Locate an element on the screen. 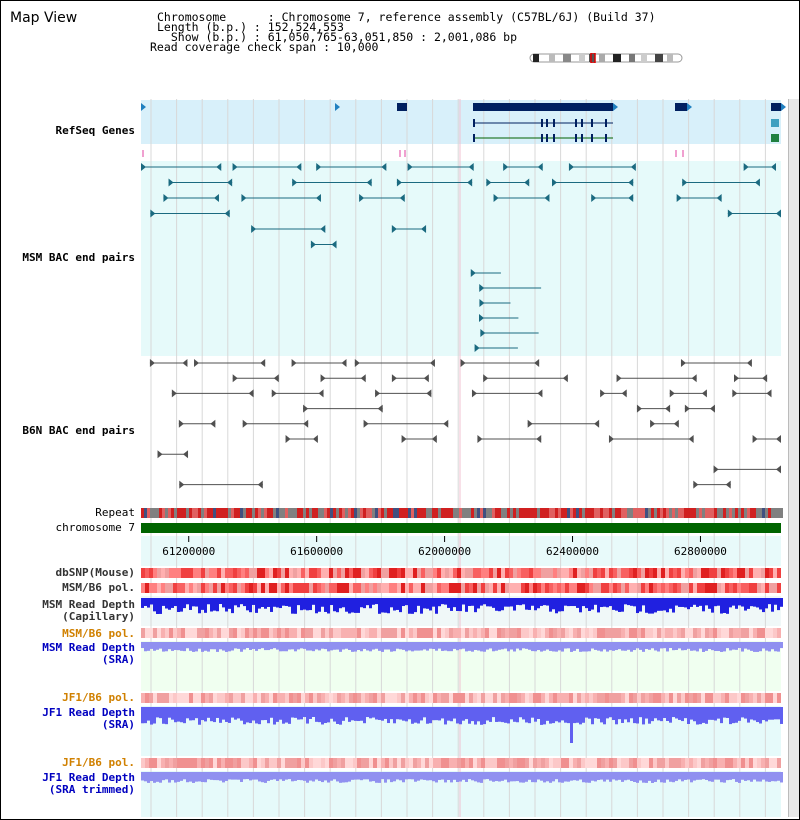 The height and width of the screenshot is (820, 800). track-label-dbsnp: dbSNP(Mouse) is located at coordinates (95, 572).